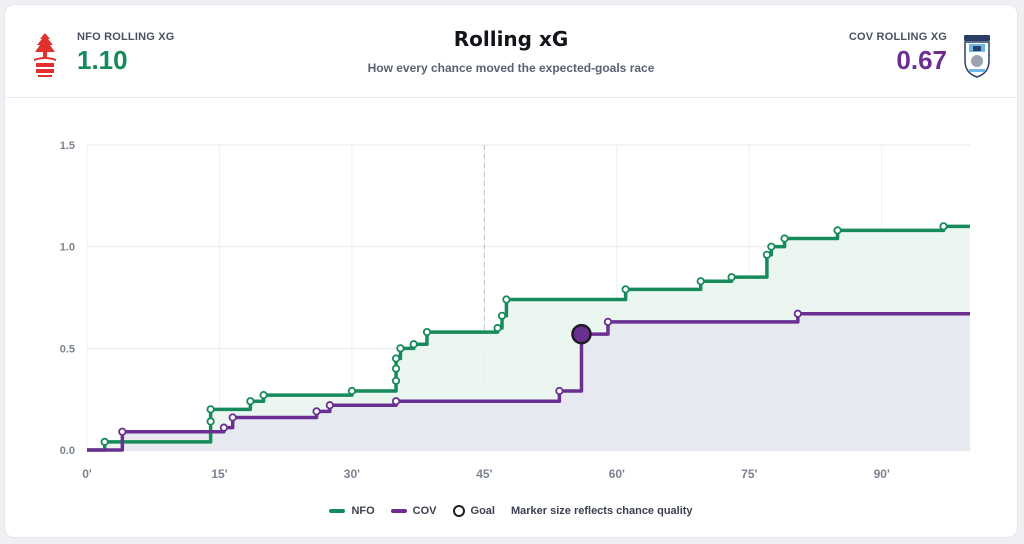  I want to click on legend-item-goal: Goal, so click(473, 511).